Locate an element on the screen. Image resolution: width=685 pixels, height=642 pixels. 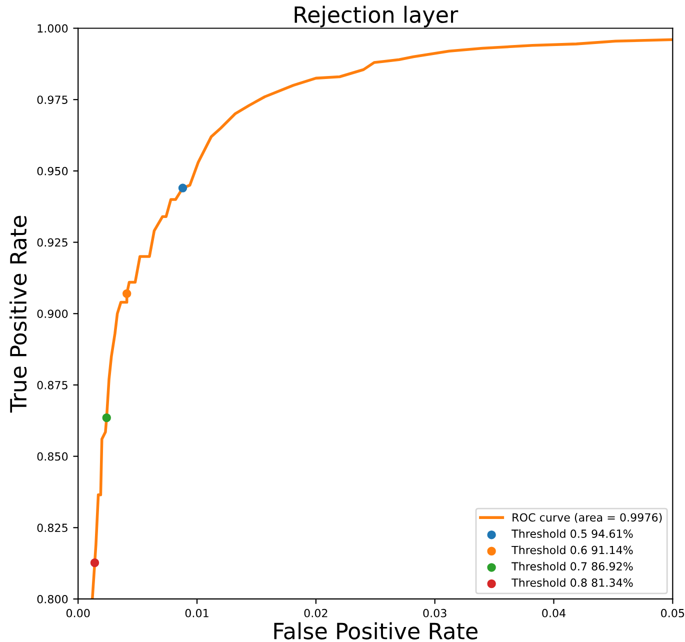
x-tick-label: 0.05 is located at coordinates (672, 613).